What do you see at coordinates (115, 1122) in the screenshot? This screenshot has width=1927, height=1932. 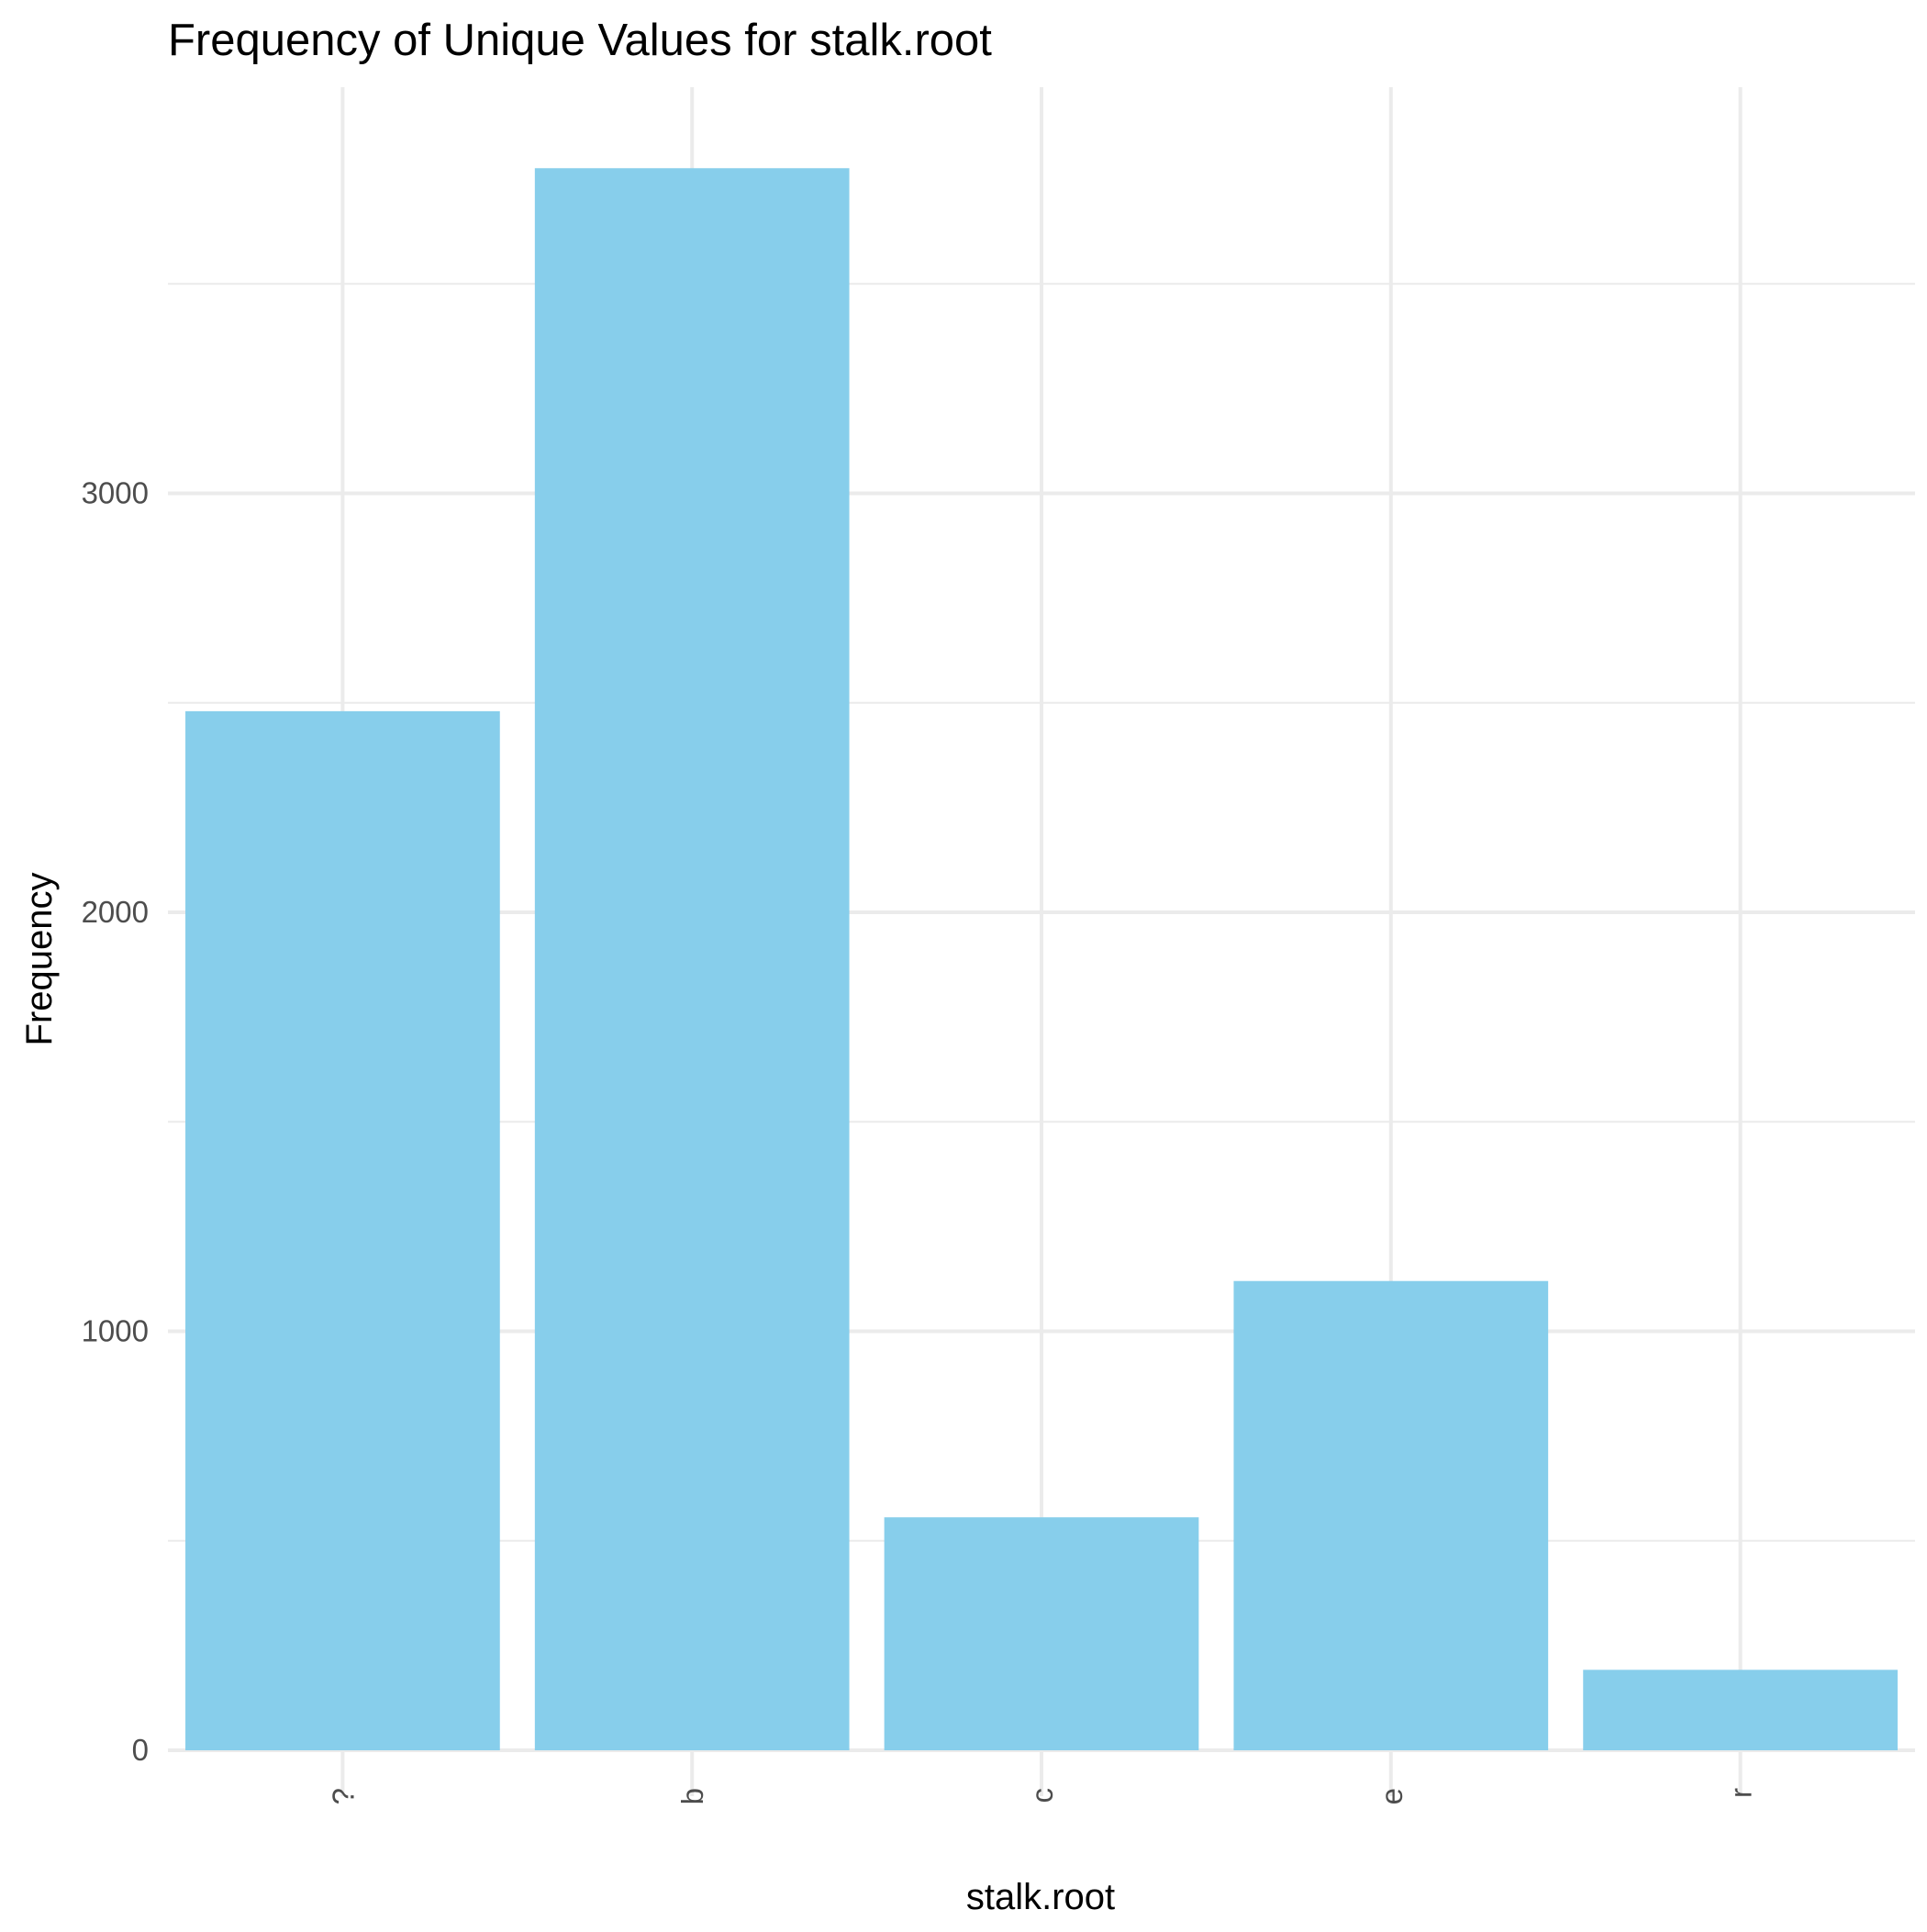 I see `y-axis-ticks: 0 1000 2000 3000` at bounding box center [115, 1122].